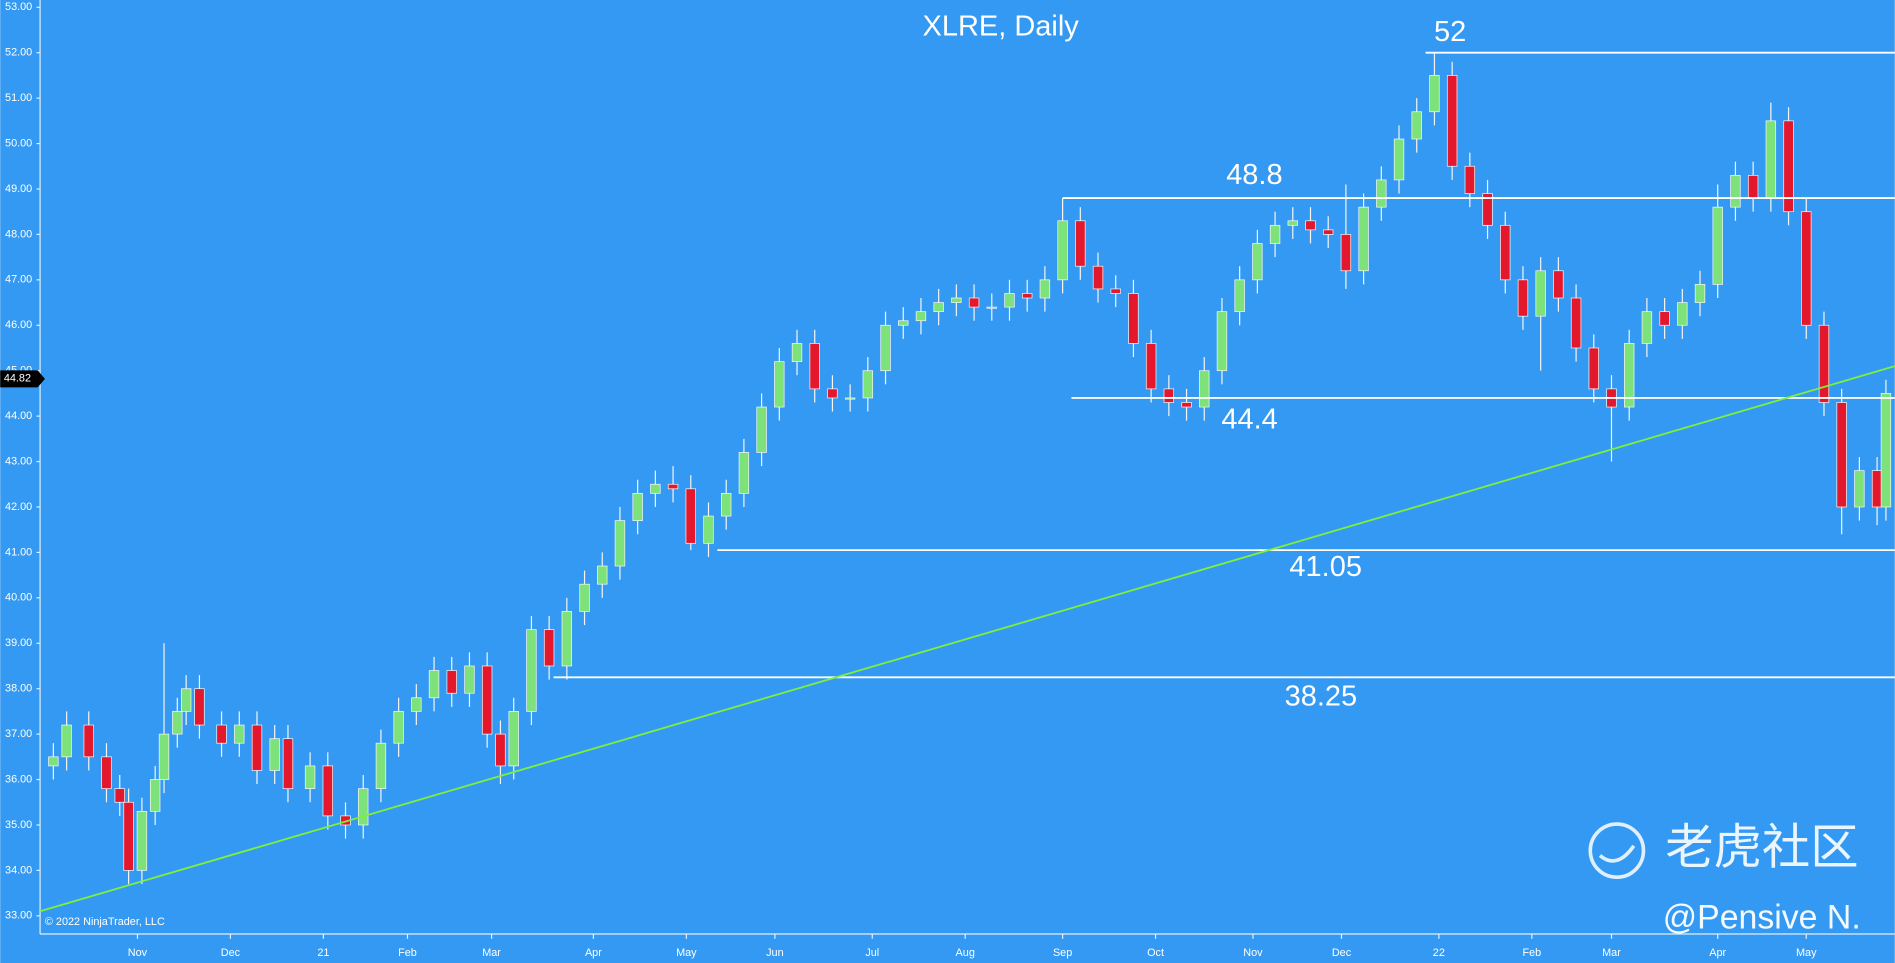 The width and height of the screenshot is (1895, 963). I want to click on y-tick-label: 41.00, so click(18, 552).